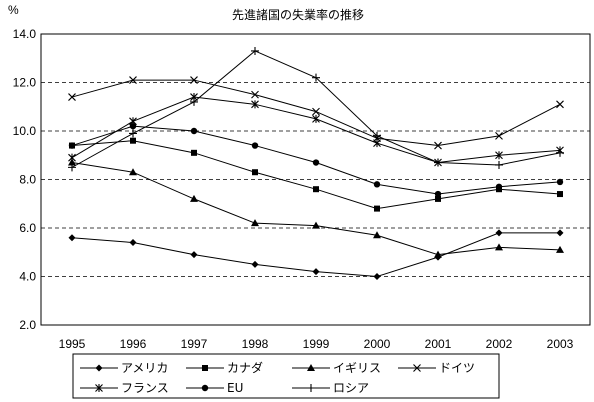  What do you see at coordinates (316, 254) in the screenshot?
I see `series-diamond` at bounding box center [316, 254].